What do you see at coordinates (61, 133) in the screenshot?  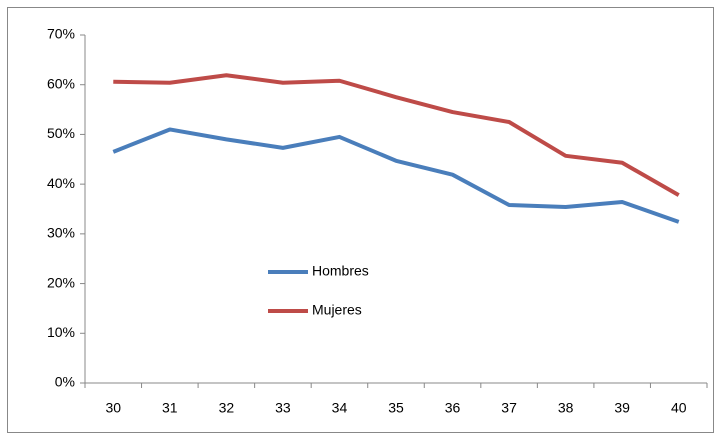 I see `y-tick-label: 50%` at bounding box center [61, 133].